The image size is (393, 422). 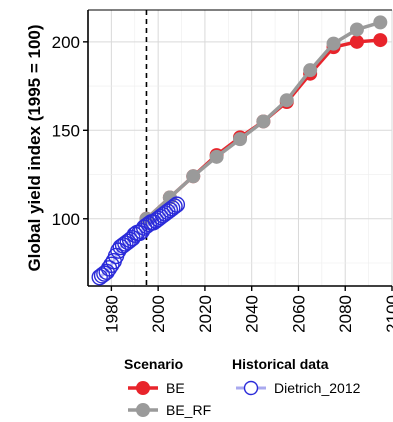 I want to click on legend-label: Dietrich_2012, so click(x=317, y=388).